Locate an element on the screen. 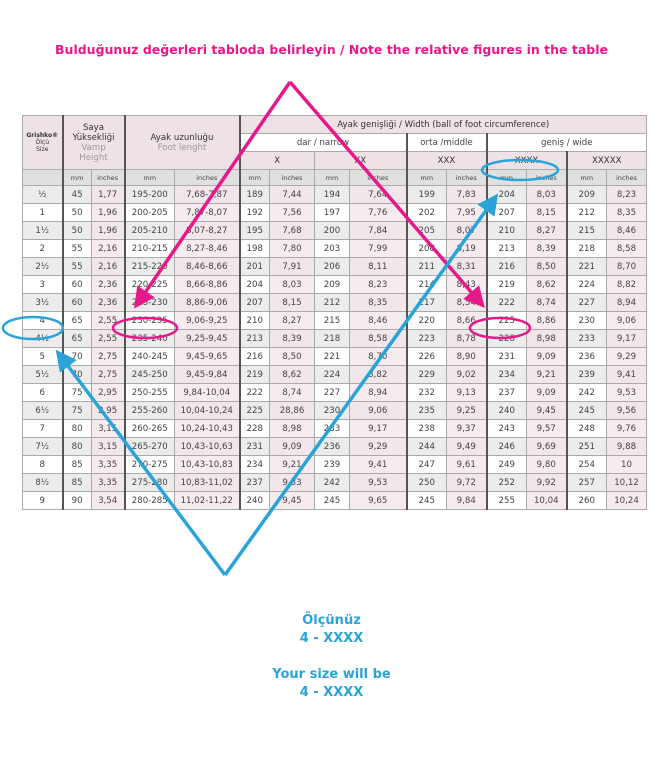 This screenshot has height=780, width=663. table-cell: 9,61 is located at coordinates (466, 464).